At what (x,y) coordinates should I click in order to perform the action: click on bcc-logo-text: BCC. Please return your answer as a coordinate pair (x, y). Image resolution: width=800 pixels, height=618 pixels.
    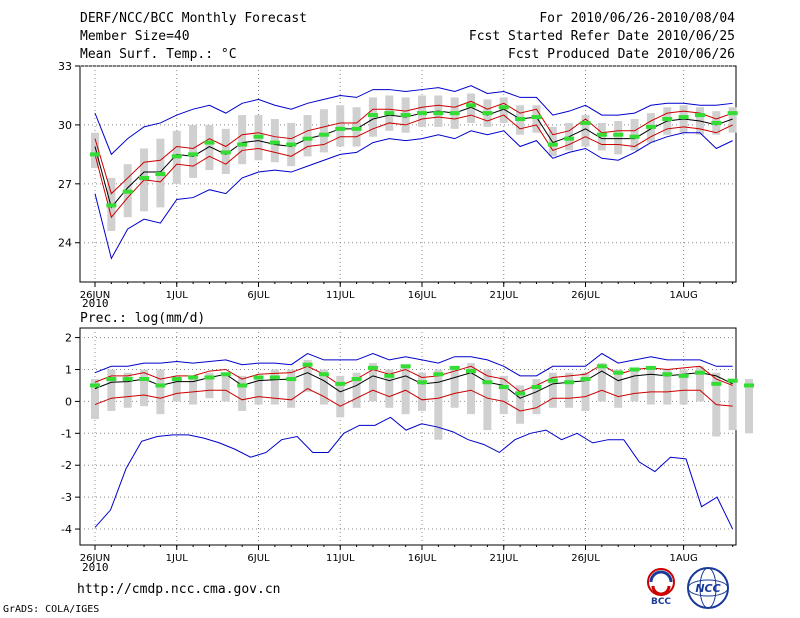
    Looking at the image, I should click on (661, 601).